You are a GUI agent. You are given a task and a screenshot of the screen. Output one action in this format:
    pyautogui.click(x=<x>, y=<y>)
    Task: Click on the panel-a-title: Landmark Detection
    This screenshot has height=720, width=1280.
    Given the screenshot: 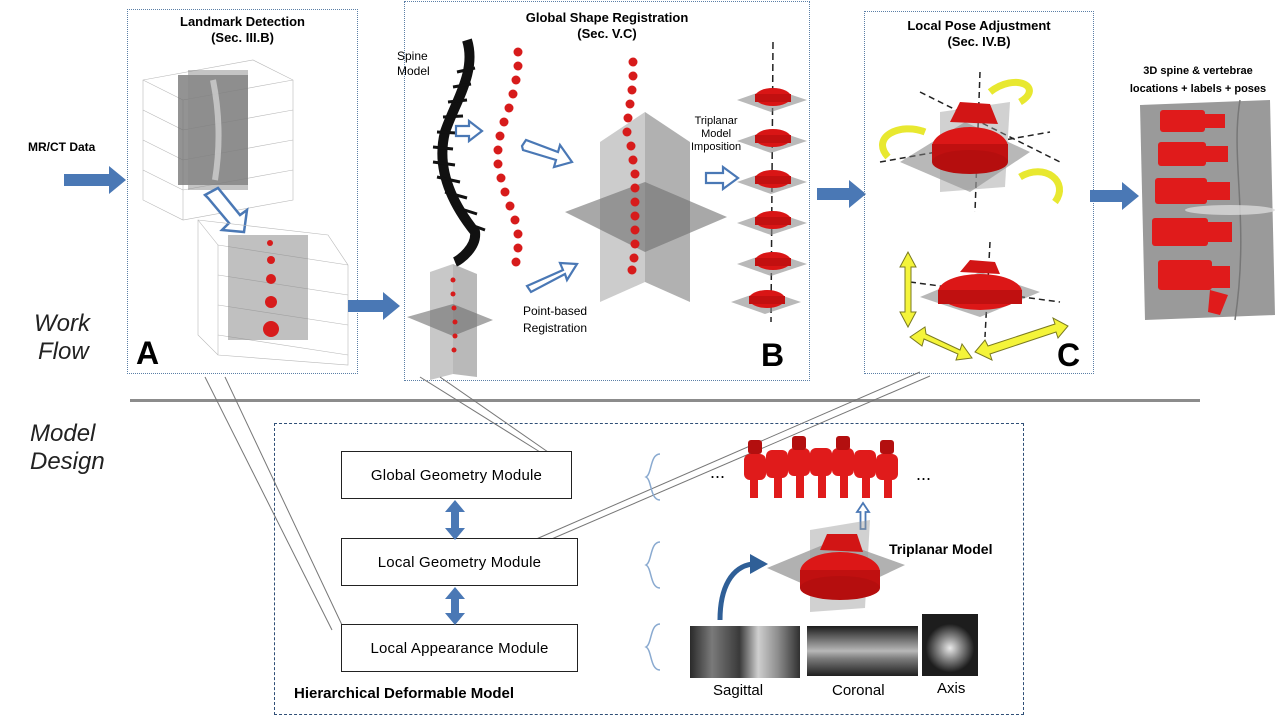 What is the action you would take?
    pyautogui.click(x=242, y=21)
    